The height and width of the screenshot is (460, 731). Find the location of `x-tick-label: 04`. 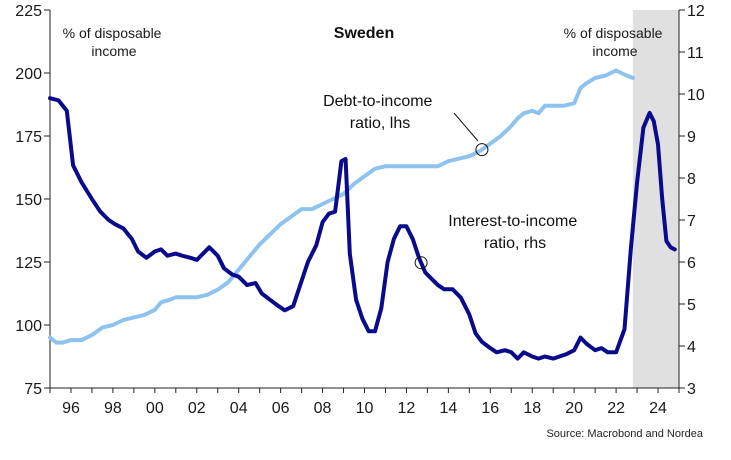

x-tick-label: 04 is located at coordinates (239, 408).